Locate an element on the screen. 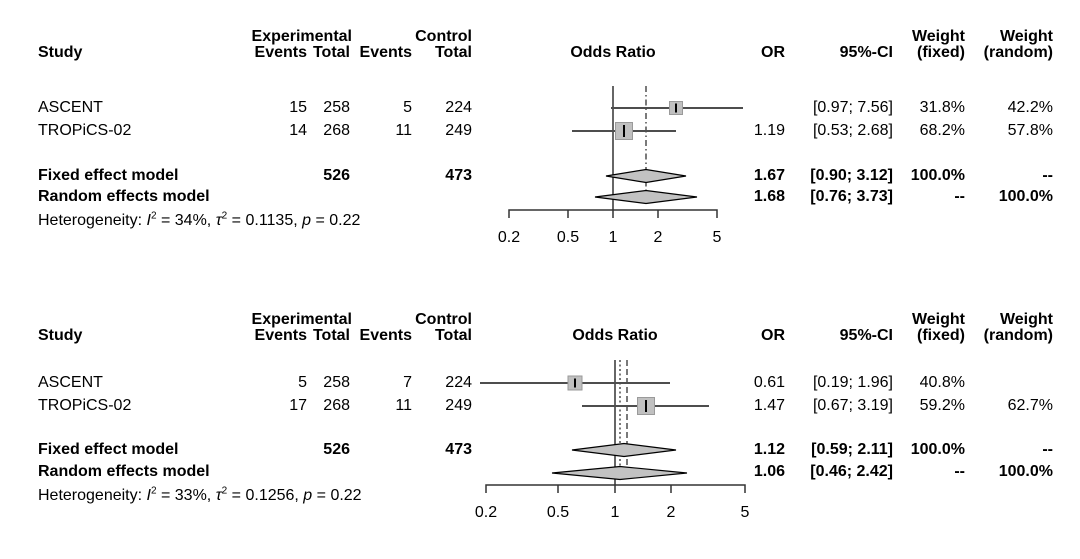 The width and height of the screenshot is (1080, 559). plot-b-header-weight-fixed-2: (fixed) is located at coordinates (941, 335).